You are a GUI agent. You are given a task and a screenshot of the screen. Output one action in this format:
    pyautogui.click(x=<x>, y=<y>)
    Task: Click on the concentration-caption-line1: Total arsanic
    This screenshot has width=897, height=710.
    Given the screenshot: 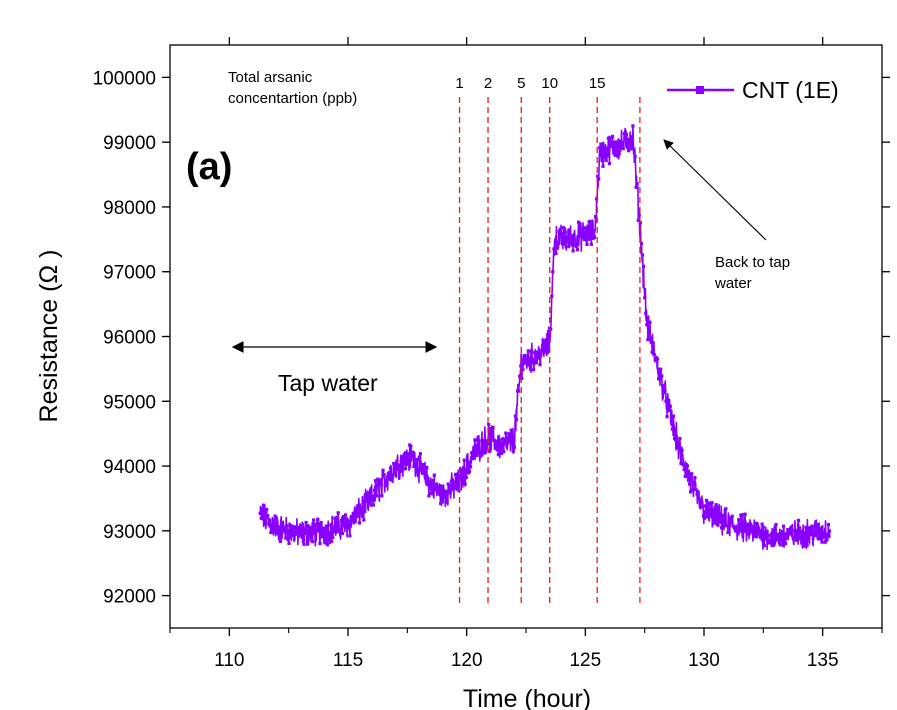 What is the action you would take?
    pyautogui.click(x=270, y=77)
    